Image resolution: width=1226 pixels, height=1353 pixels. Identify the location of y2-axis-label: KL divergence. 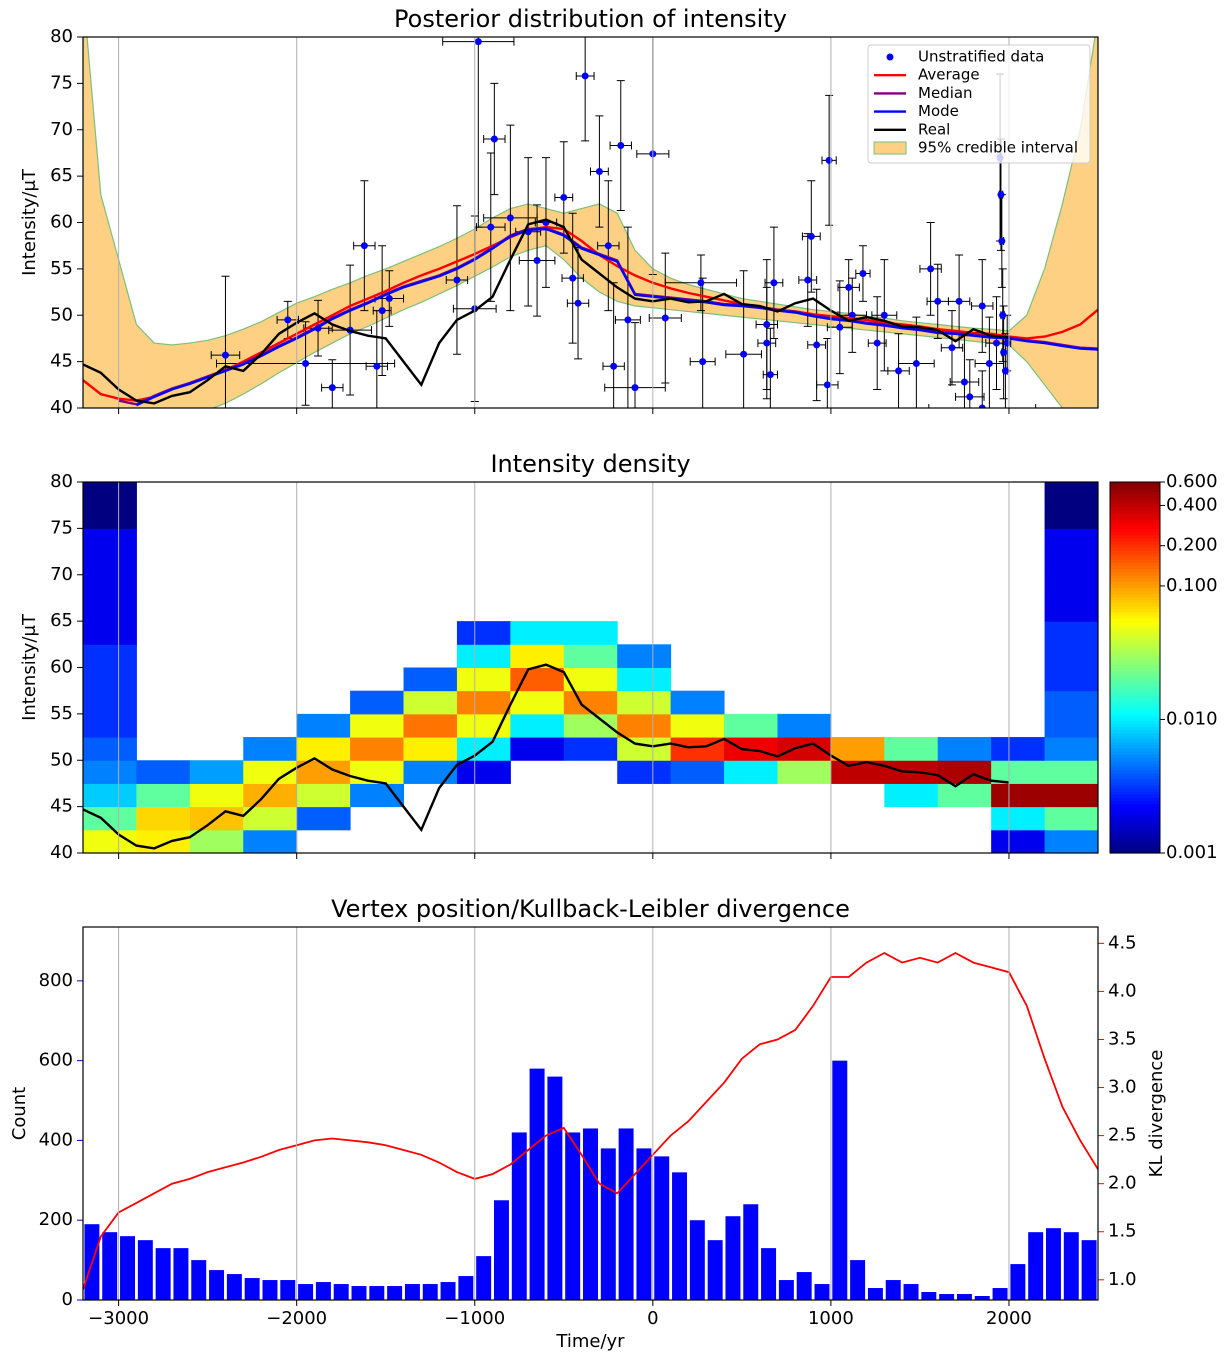
(1156, 1114).